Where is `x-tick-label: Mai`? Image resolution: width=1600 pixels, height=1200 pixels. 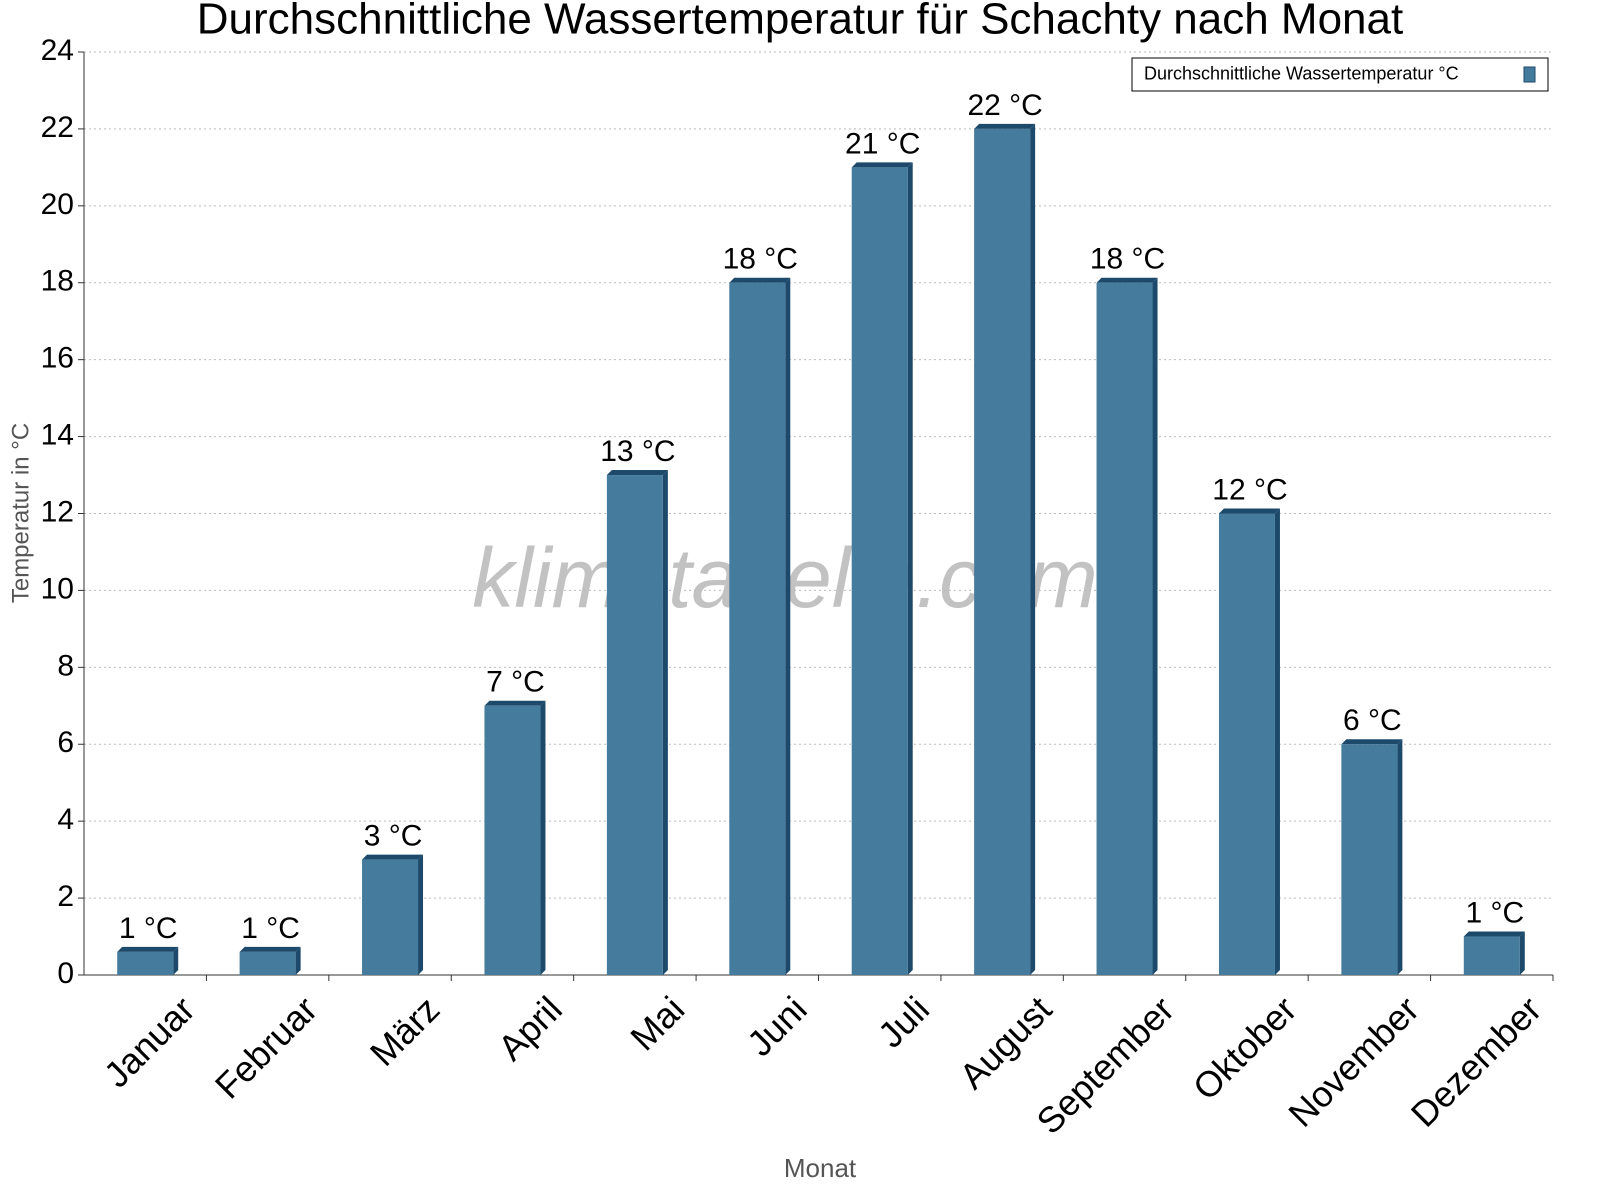 x-tick-label: Mai is located at coordinates (657, 1023).